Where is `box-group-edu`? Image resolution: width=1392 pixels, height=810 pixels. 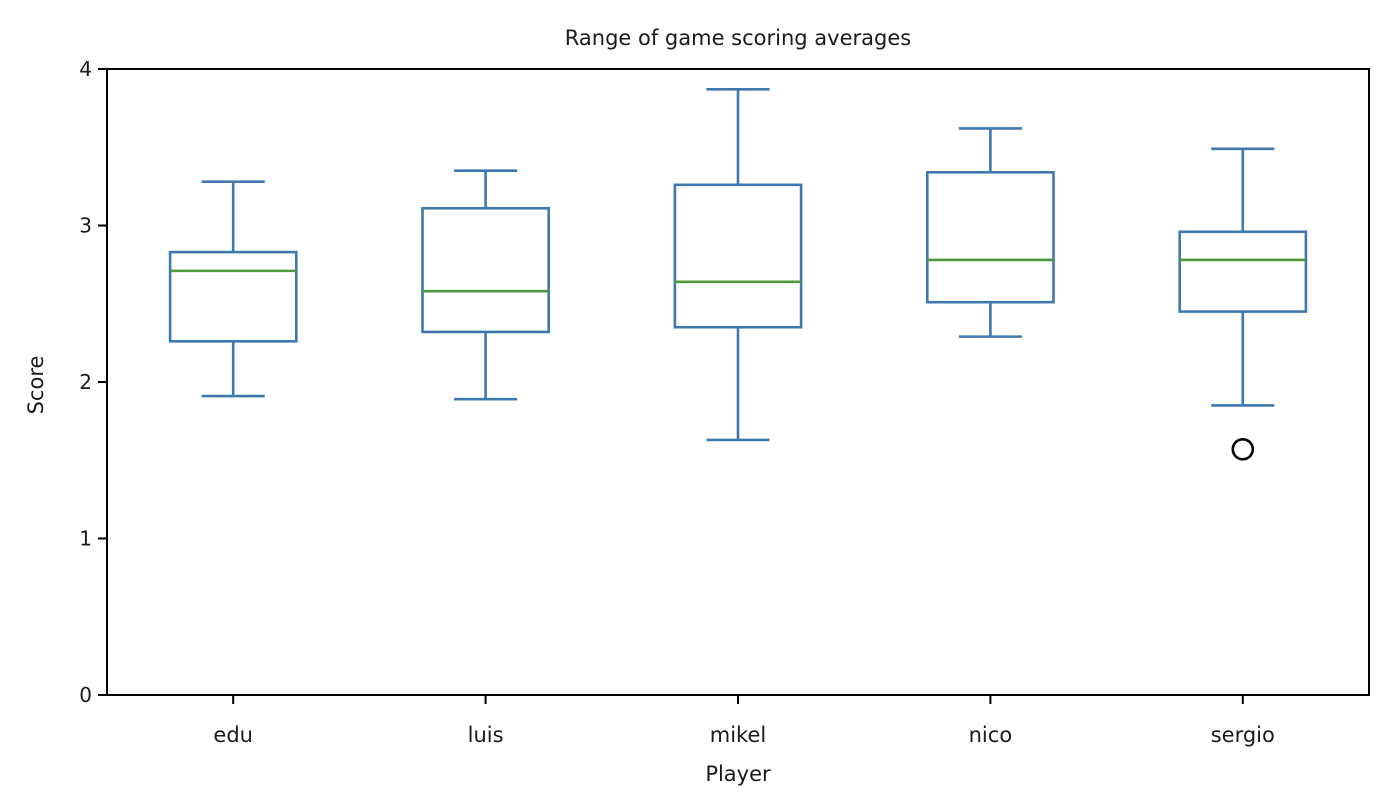 box-group-edu is located at coordinates (233, 289).